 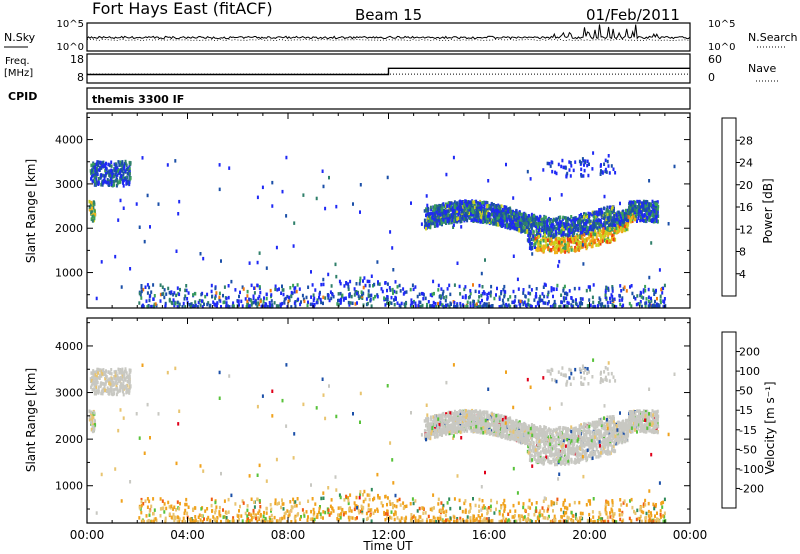 What do you see at coordinates (721, 47) in the screenshot?
I see `noise-right-tick-bottom: 10^0` at bounding box center [721, 47].